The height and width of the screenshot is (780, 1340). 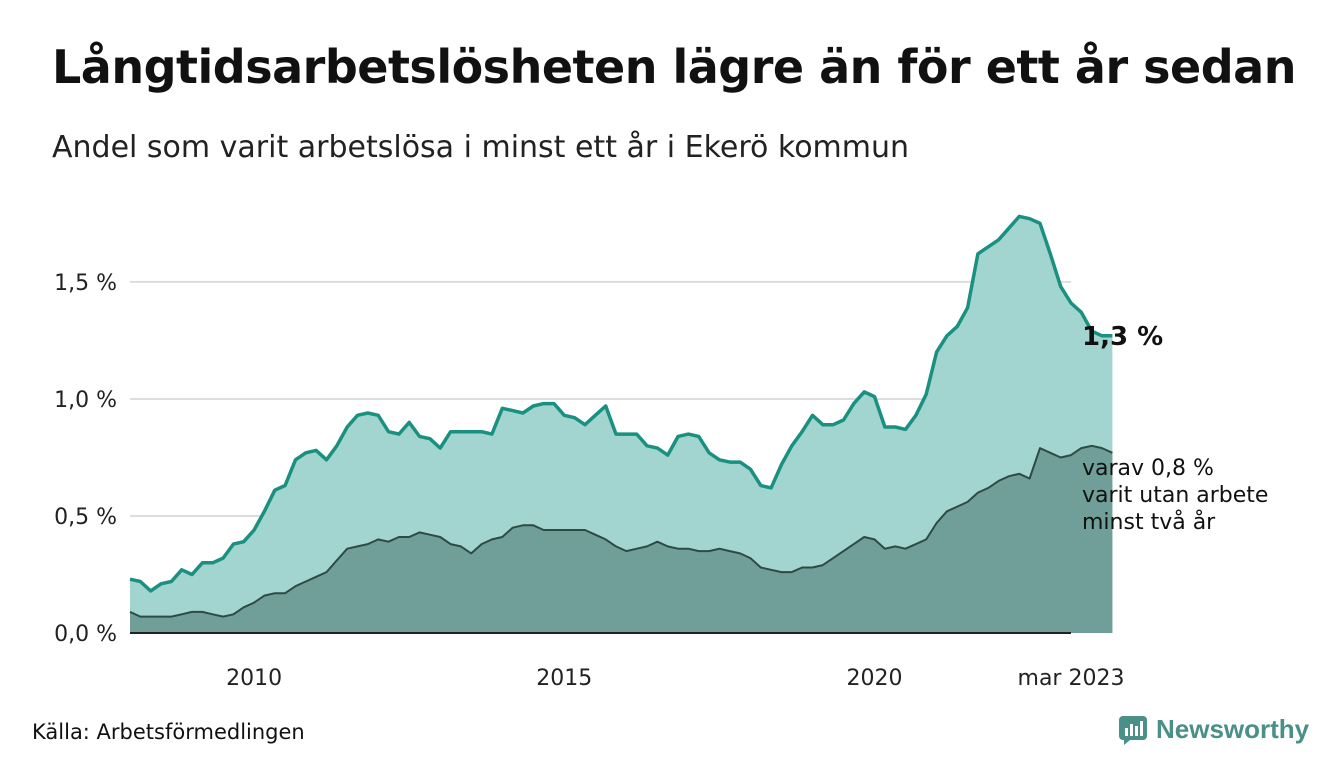 What do you see at coordinates (1133, 730) in the screenshot?
I see `newsworthy-logo-icon` at bounding box center [1133, 730].